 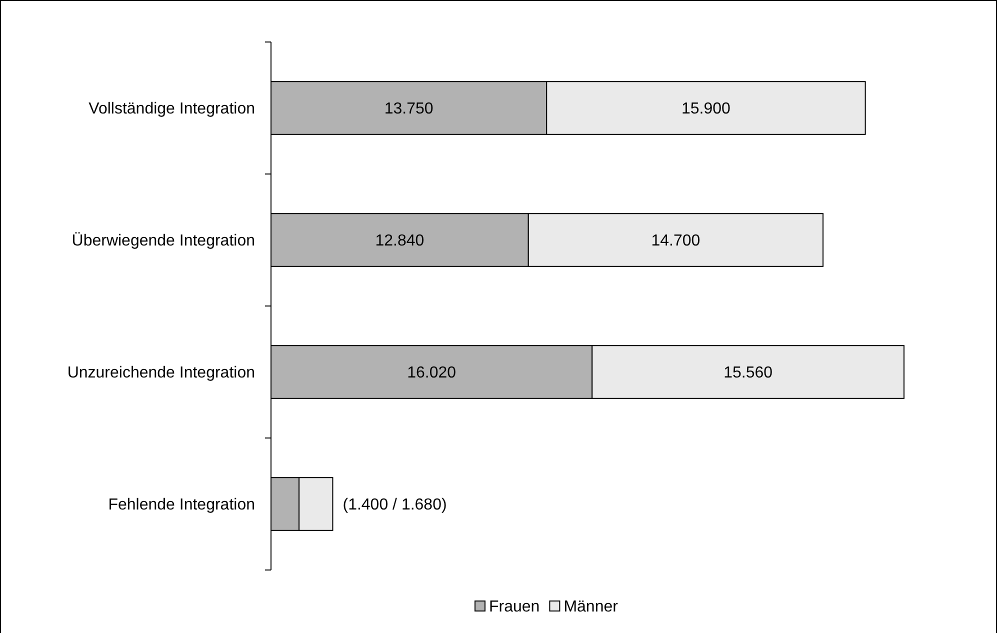 I want to click on data-label: 12.840, so click(x=399, y=241).